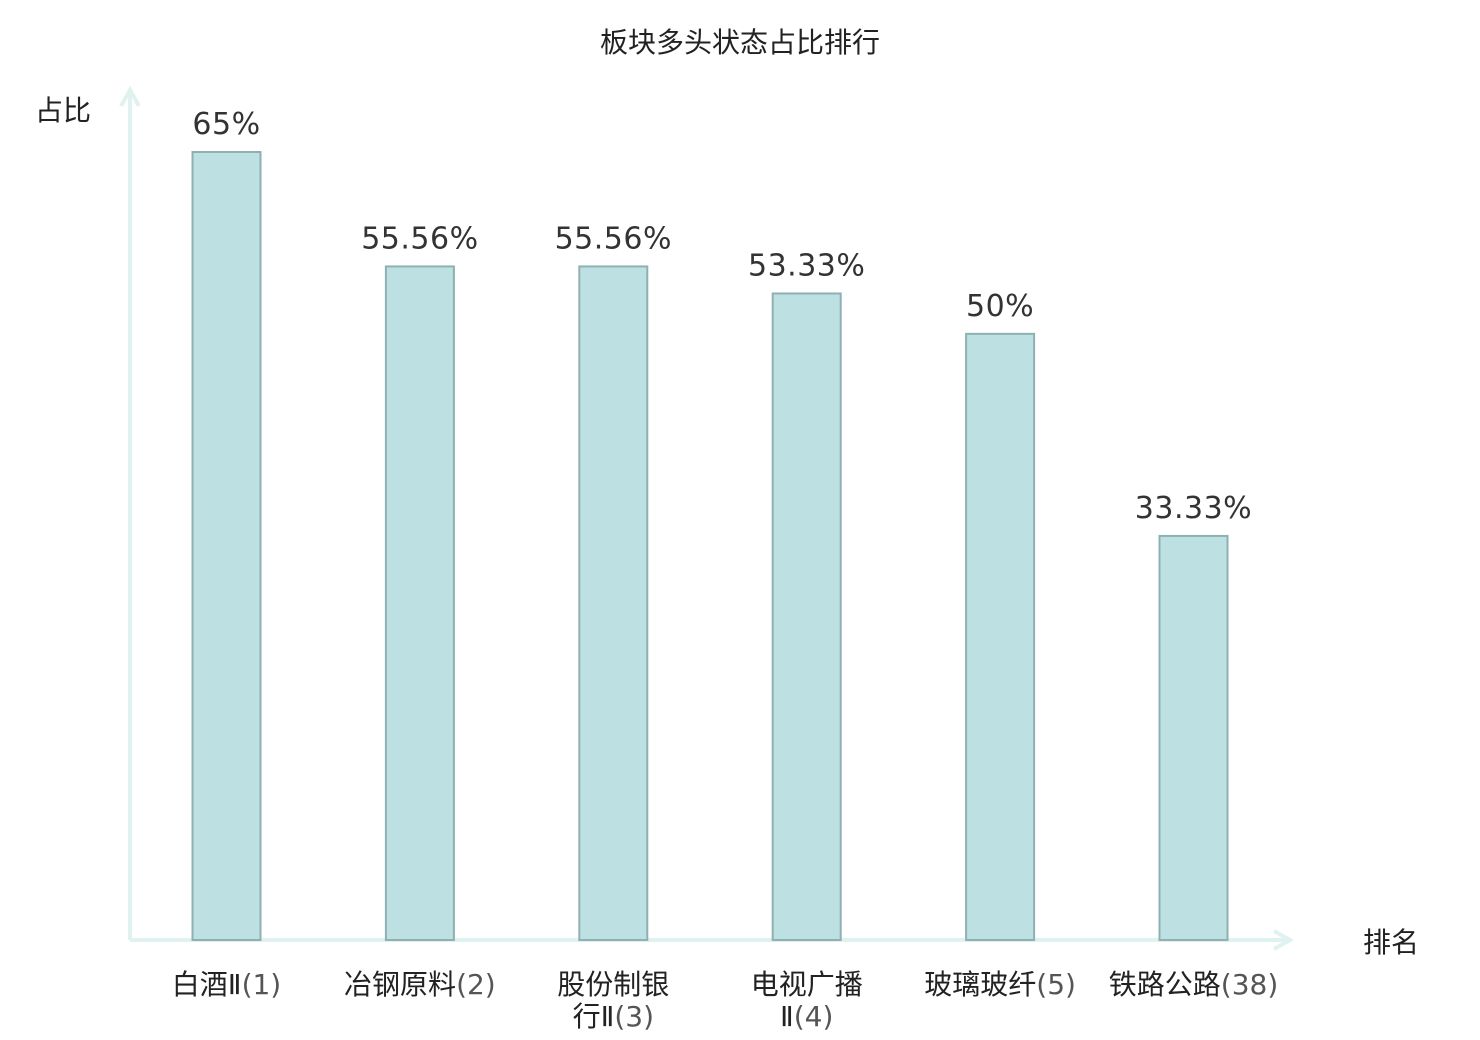  Describe the element at coordinates (806, 1016) in the screenshot. I see `x-tick-label: Ⅱ(4)` at that location.